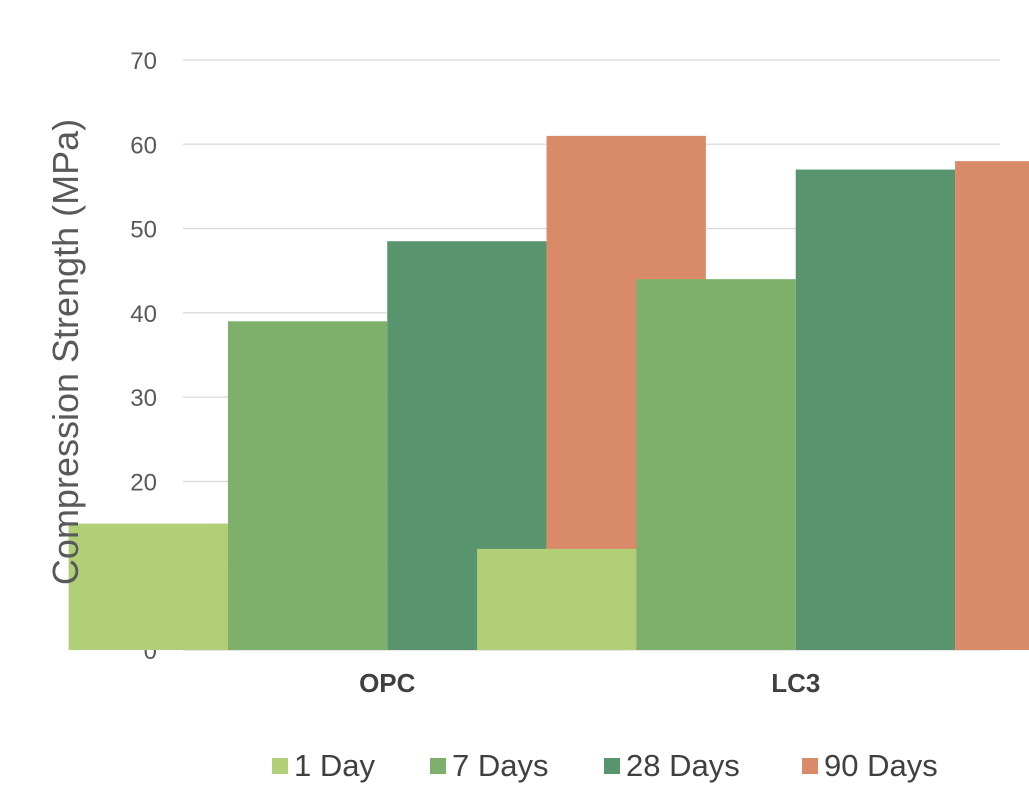 This screenshot has width=1029, height=802. What do you see at coordinates (148, 586) in the screenshot?
I see `bar-opc-1-day` at bounding box center [148, 586].